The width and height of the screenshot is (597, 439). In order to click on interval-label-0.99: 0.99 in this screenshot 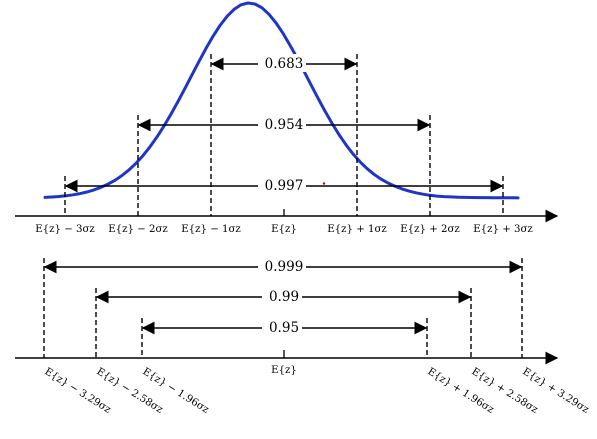, I will do `click(284, 297)`.